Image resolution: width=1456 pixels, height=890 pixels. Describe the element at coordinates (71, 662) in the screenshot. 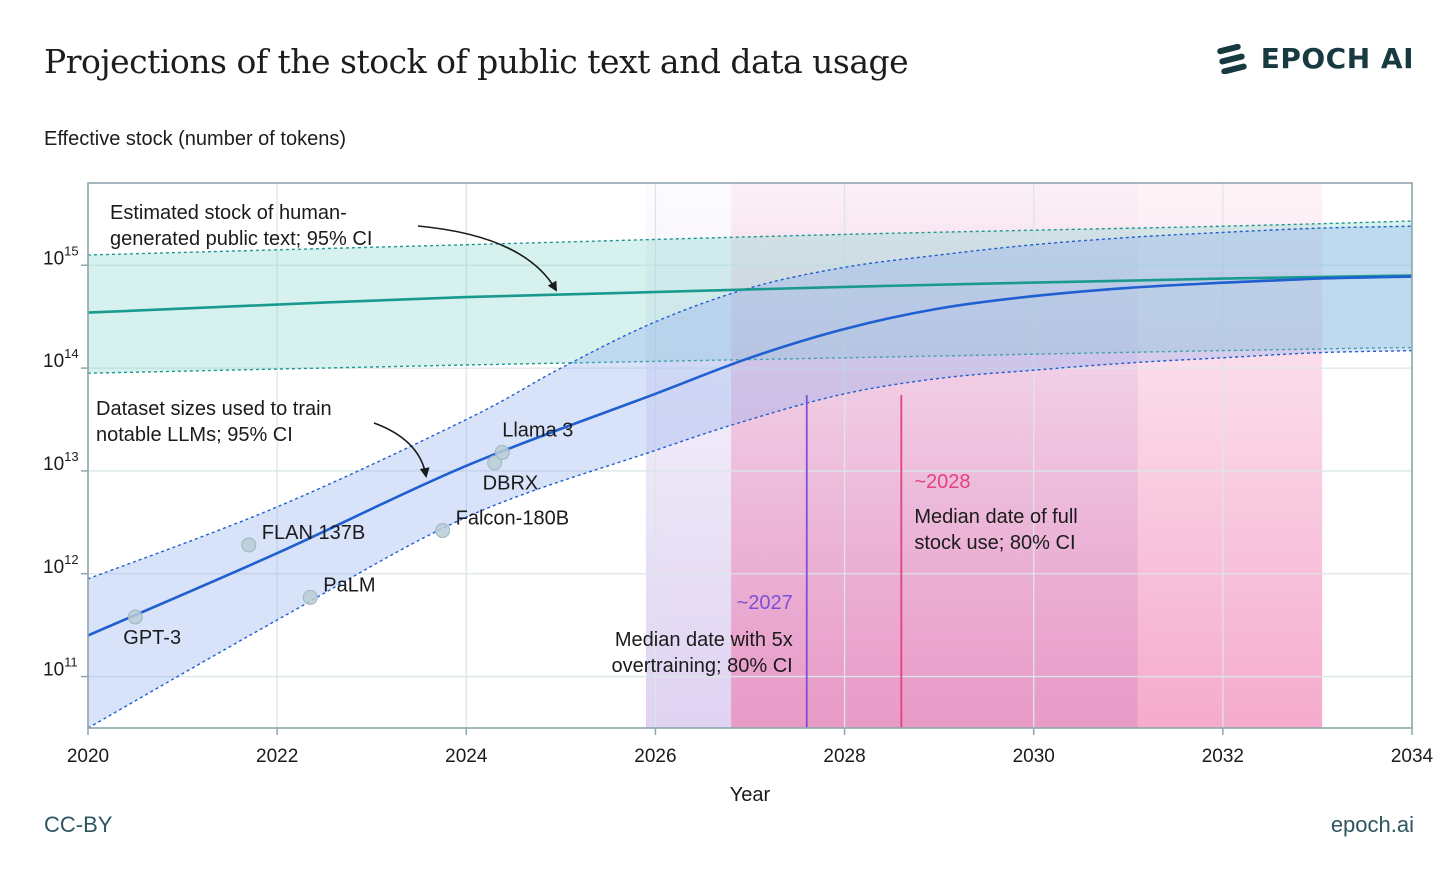

I see `y-tick-power: 11` at that location.